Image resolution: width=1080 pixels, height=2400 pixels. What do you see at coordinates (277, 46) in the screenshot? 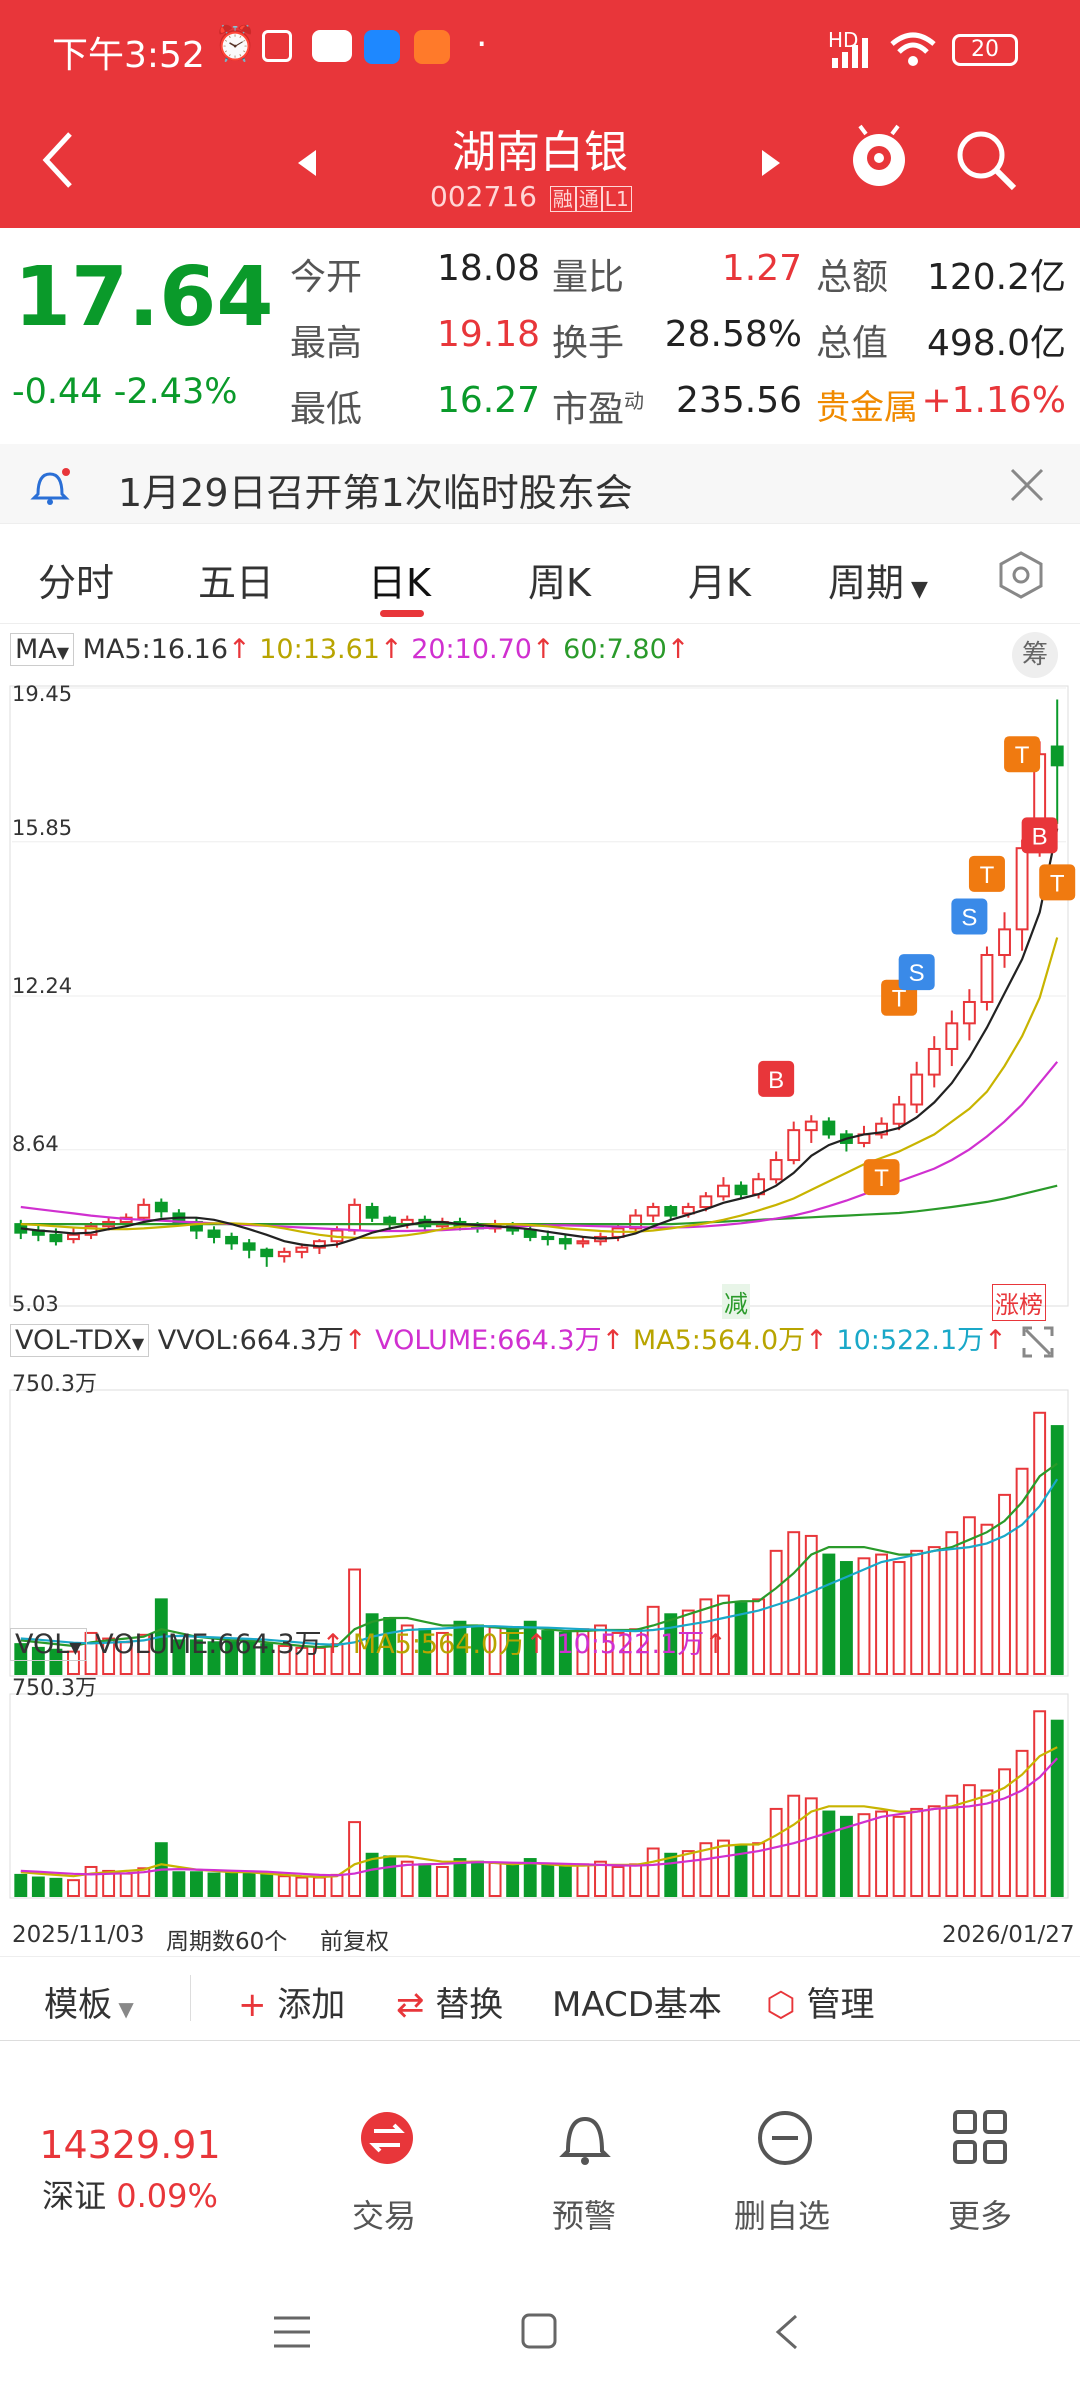
I see `app-notification-icon` at bounding box center [277, 46].